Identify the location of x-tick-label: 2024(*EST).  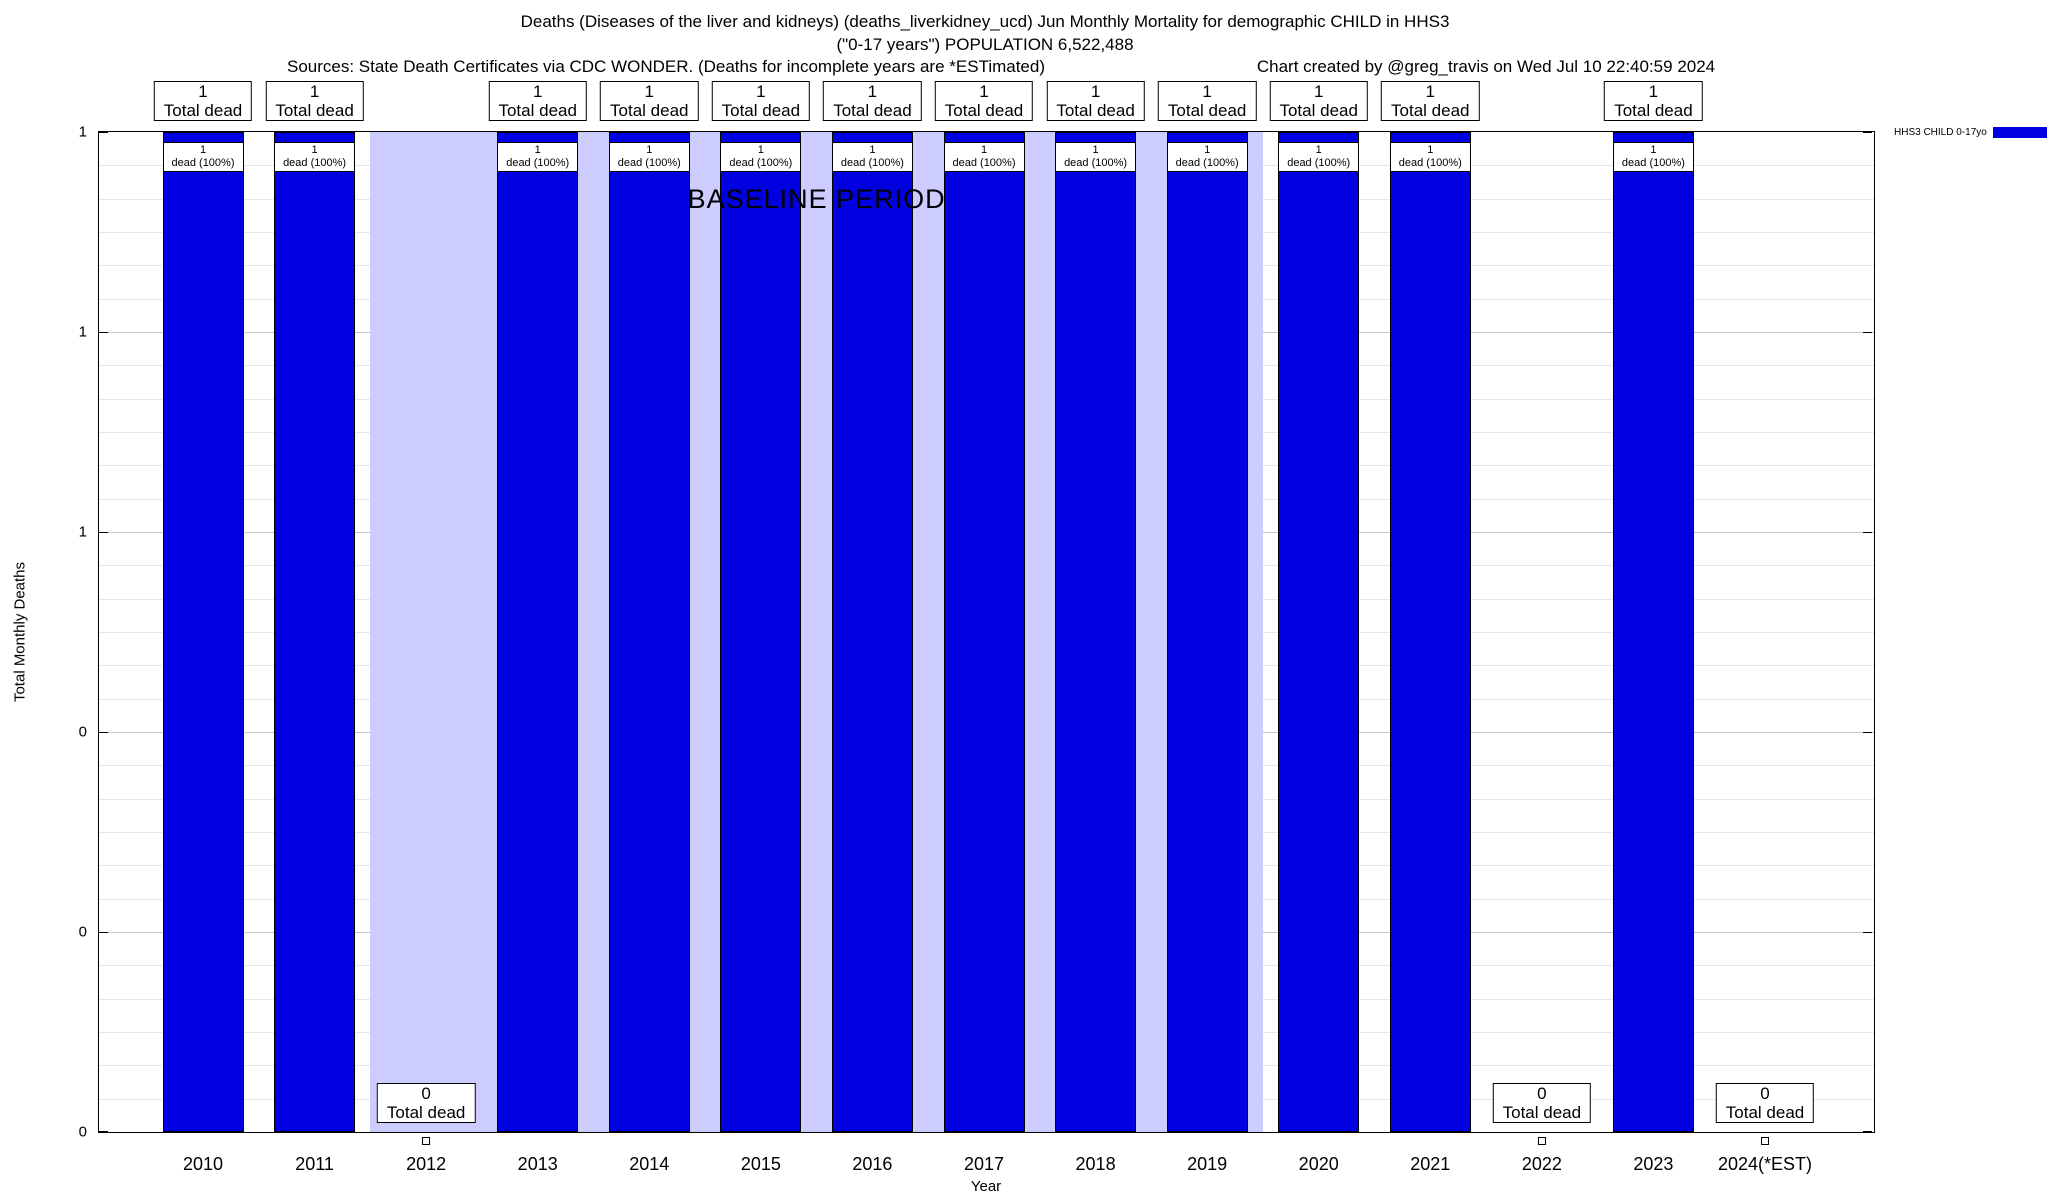
(1765, 1164).